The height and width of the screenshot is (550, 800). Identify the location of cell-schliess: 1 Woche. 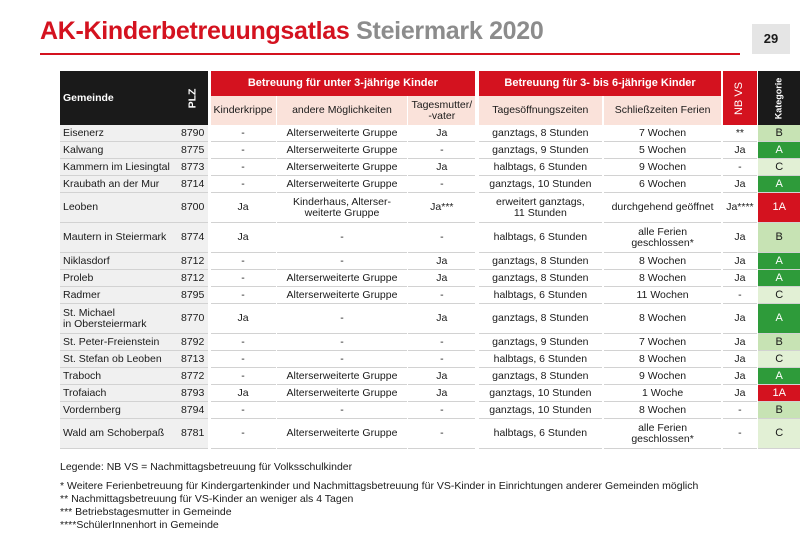
(662, 393).